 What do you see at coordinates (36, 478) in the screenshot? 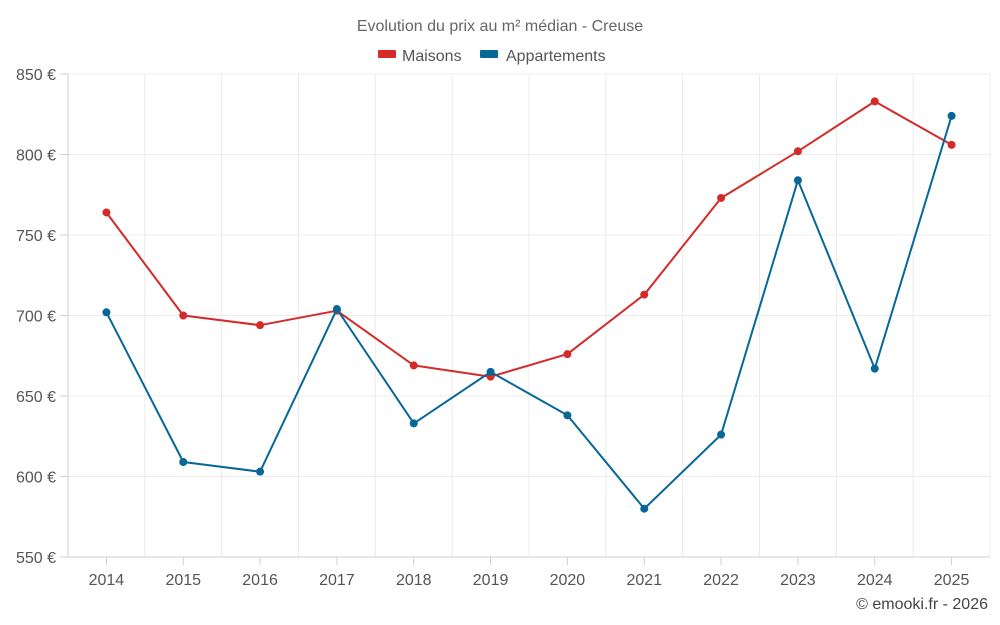
I see `y-tick-label: 600 €` at bounding box center [36, 478].